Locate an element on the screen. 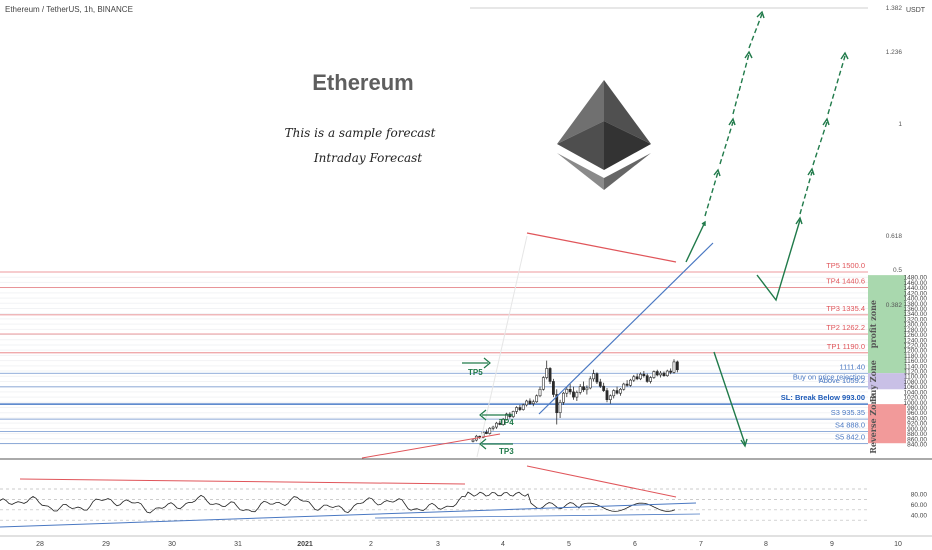 The height and width of the screenshot is (550, 932). time-tick: 29 is located at coordinates (106, 544).